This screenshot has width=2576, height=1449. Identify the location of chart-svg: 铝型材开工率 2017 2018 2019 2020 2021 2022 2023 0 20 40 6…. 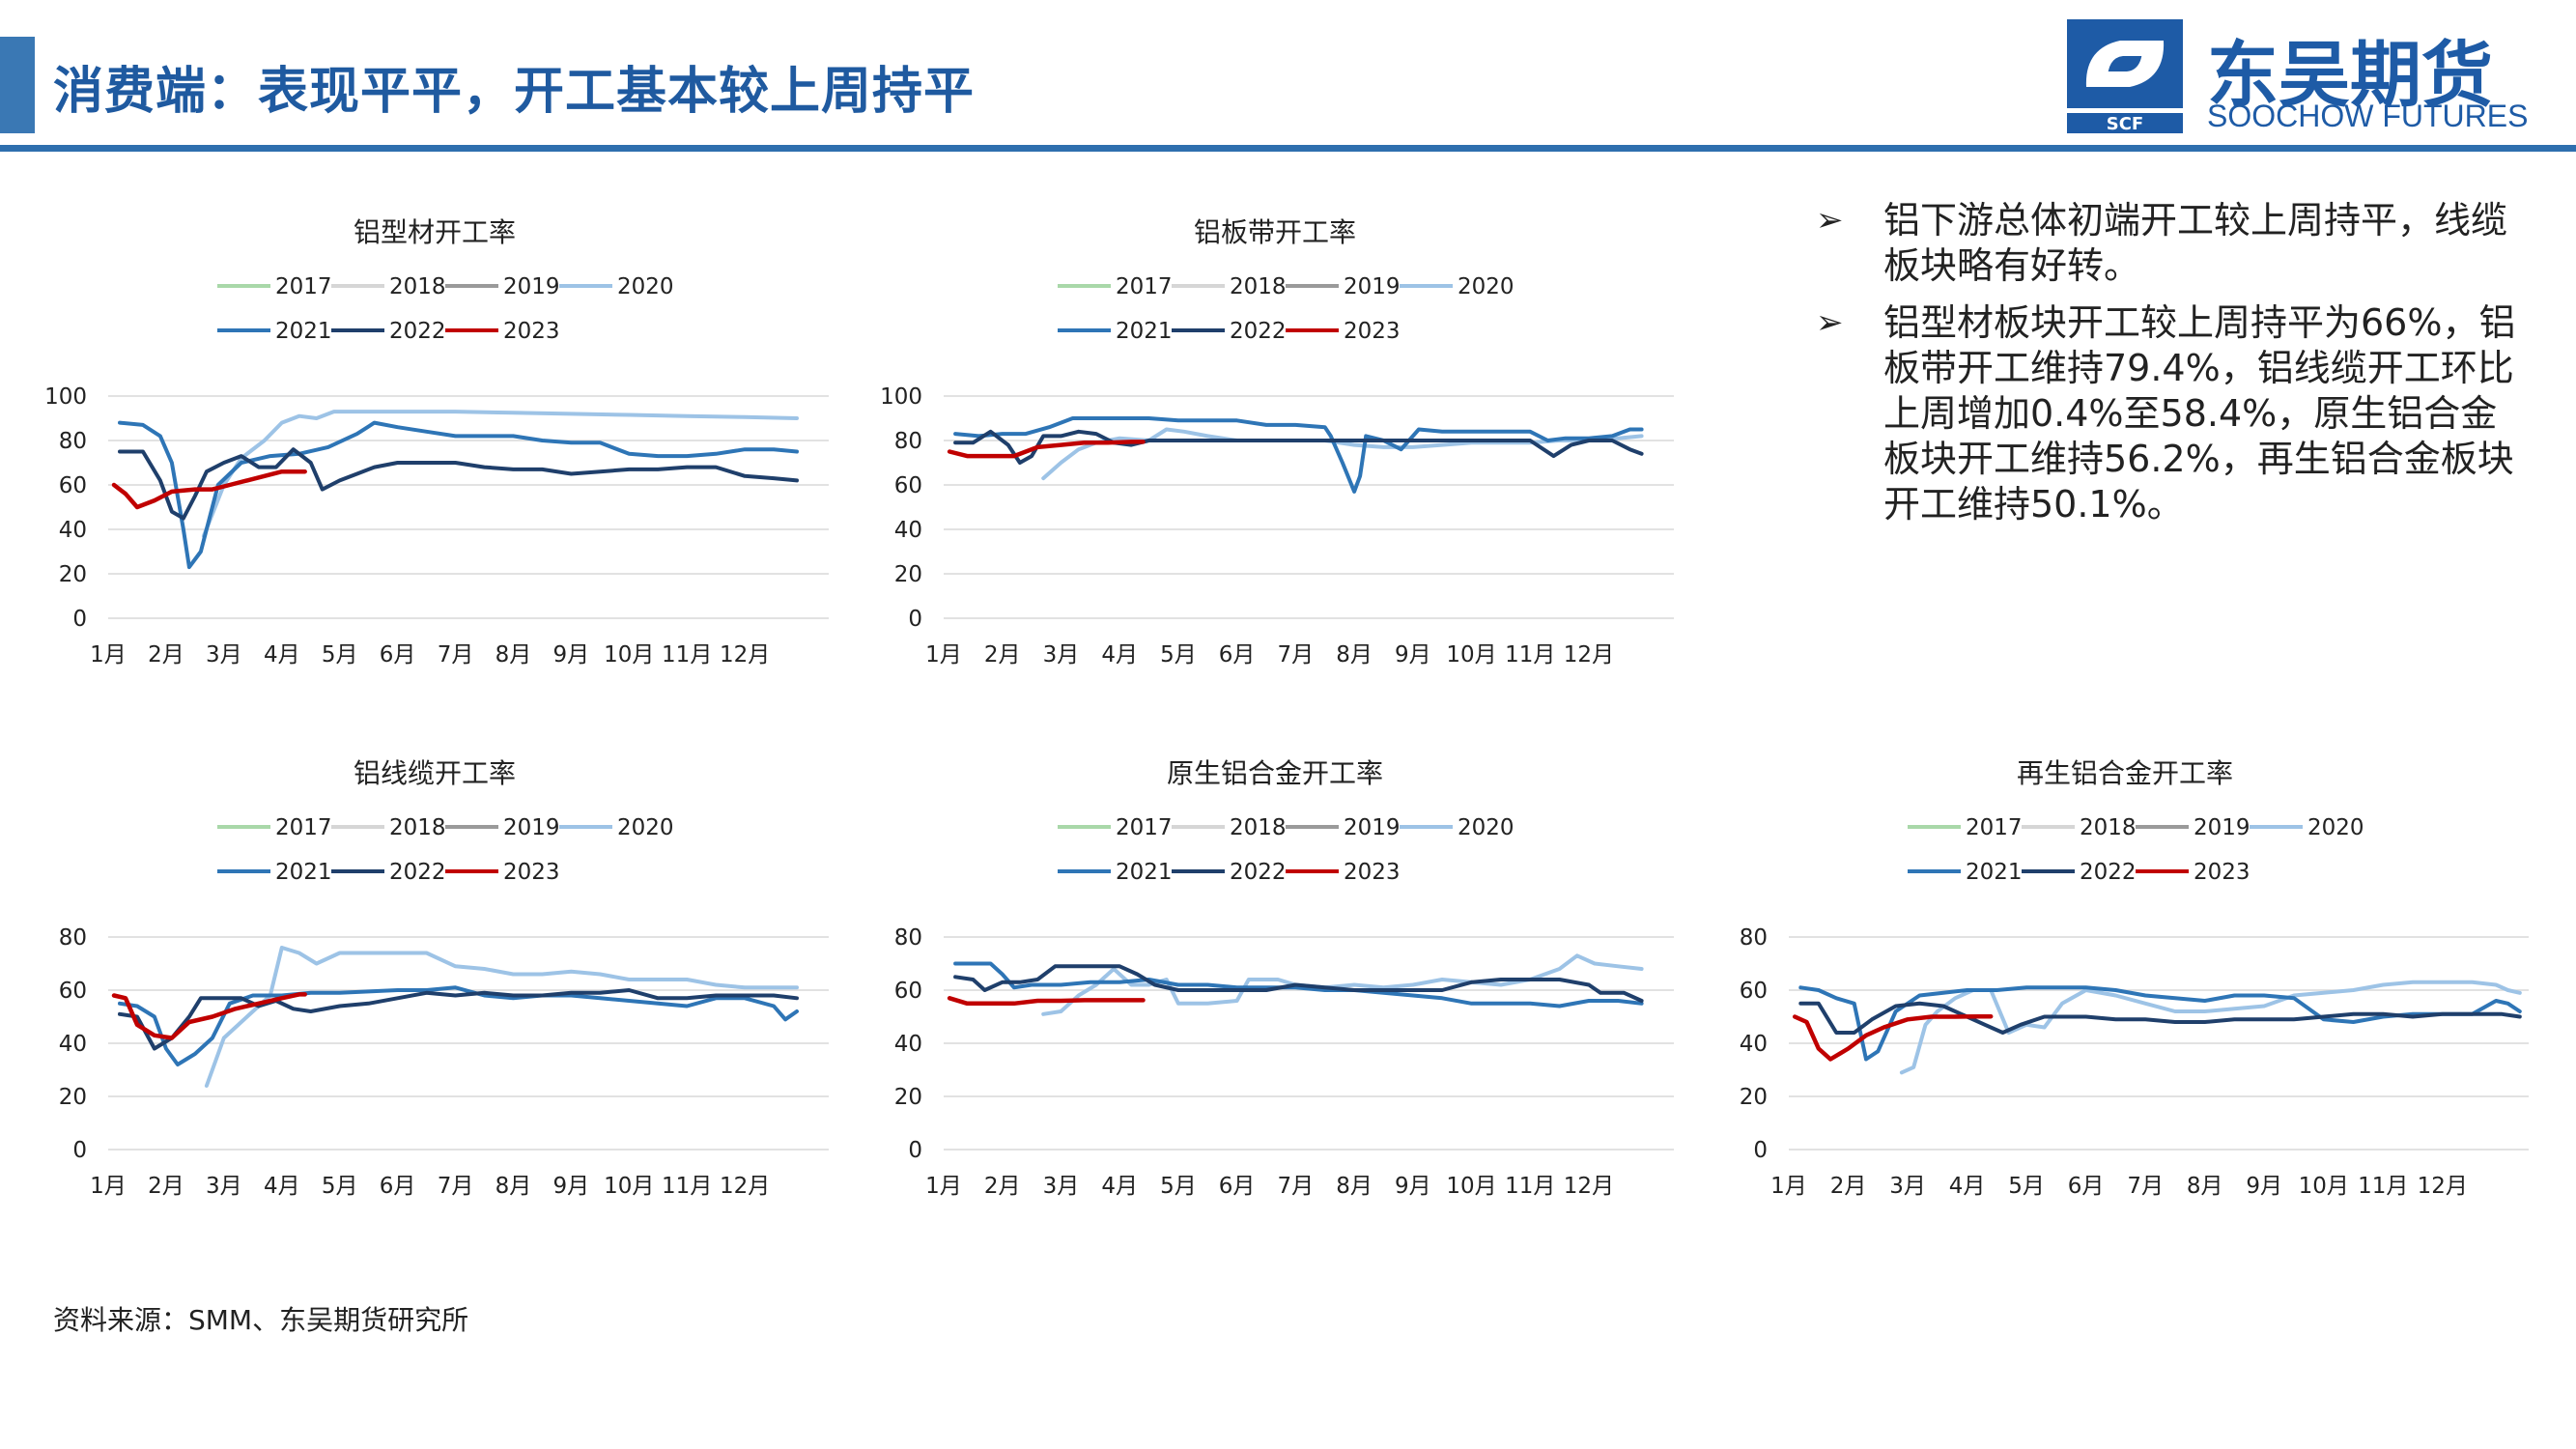
(436, 442).